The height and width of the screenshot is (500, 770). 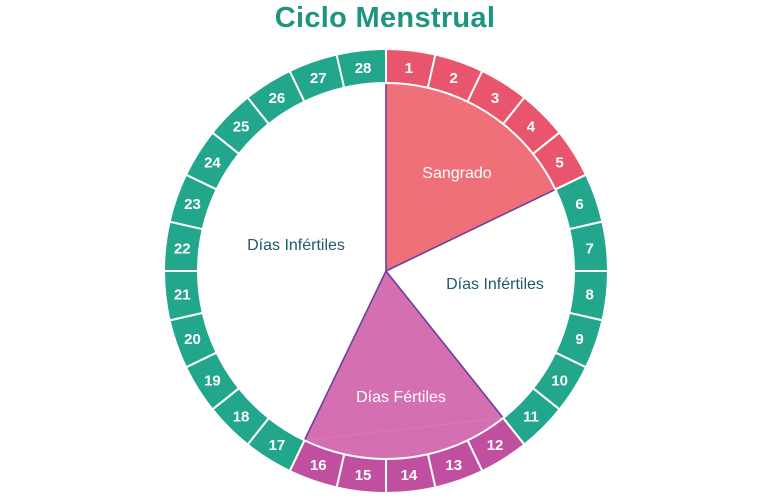 What do you see at coordinates (192, 339) in the screenshot?
I see `day-number-20: 20` at bounding box center [192, 339].